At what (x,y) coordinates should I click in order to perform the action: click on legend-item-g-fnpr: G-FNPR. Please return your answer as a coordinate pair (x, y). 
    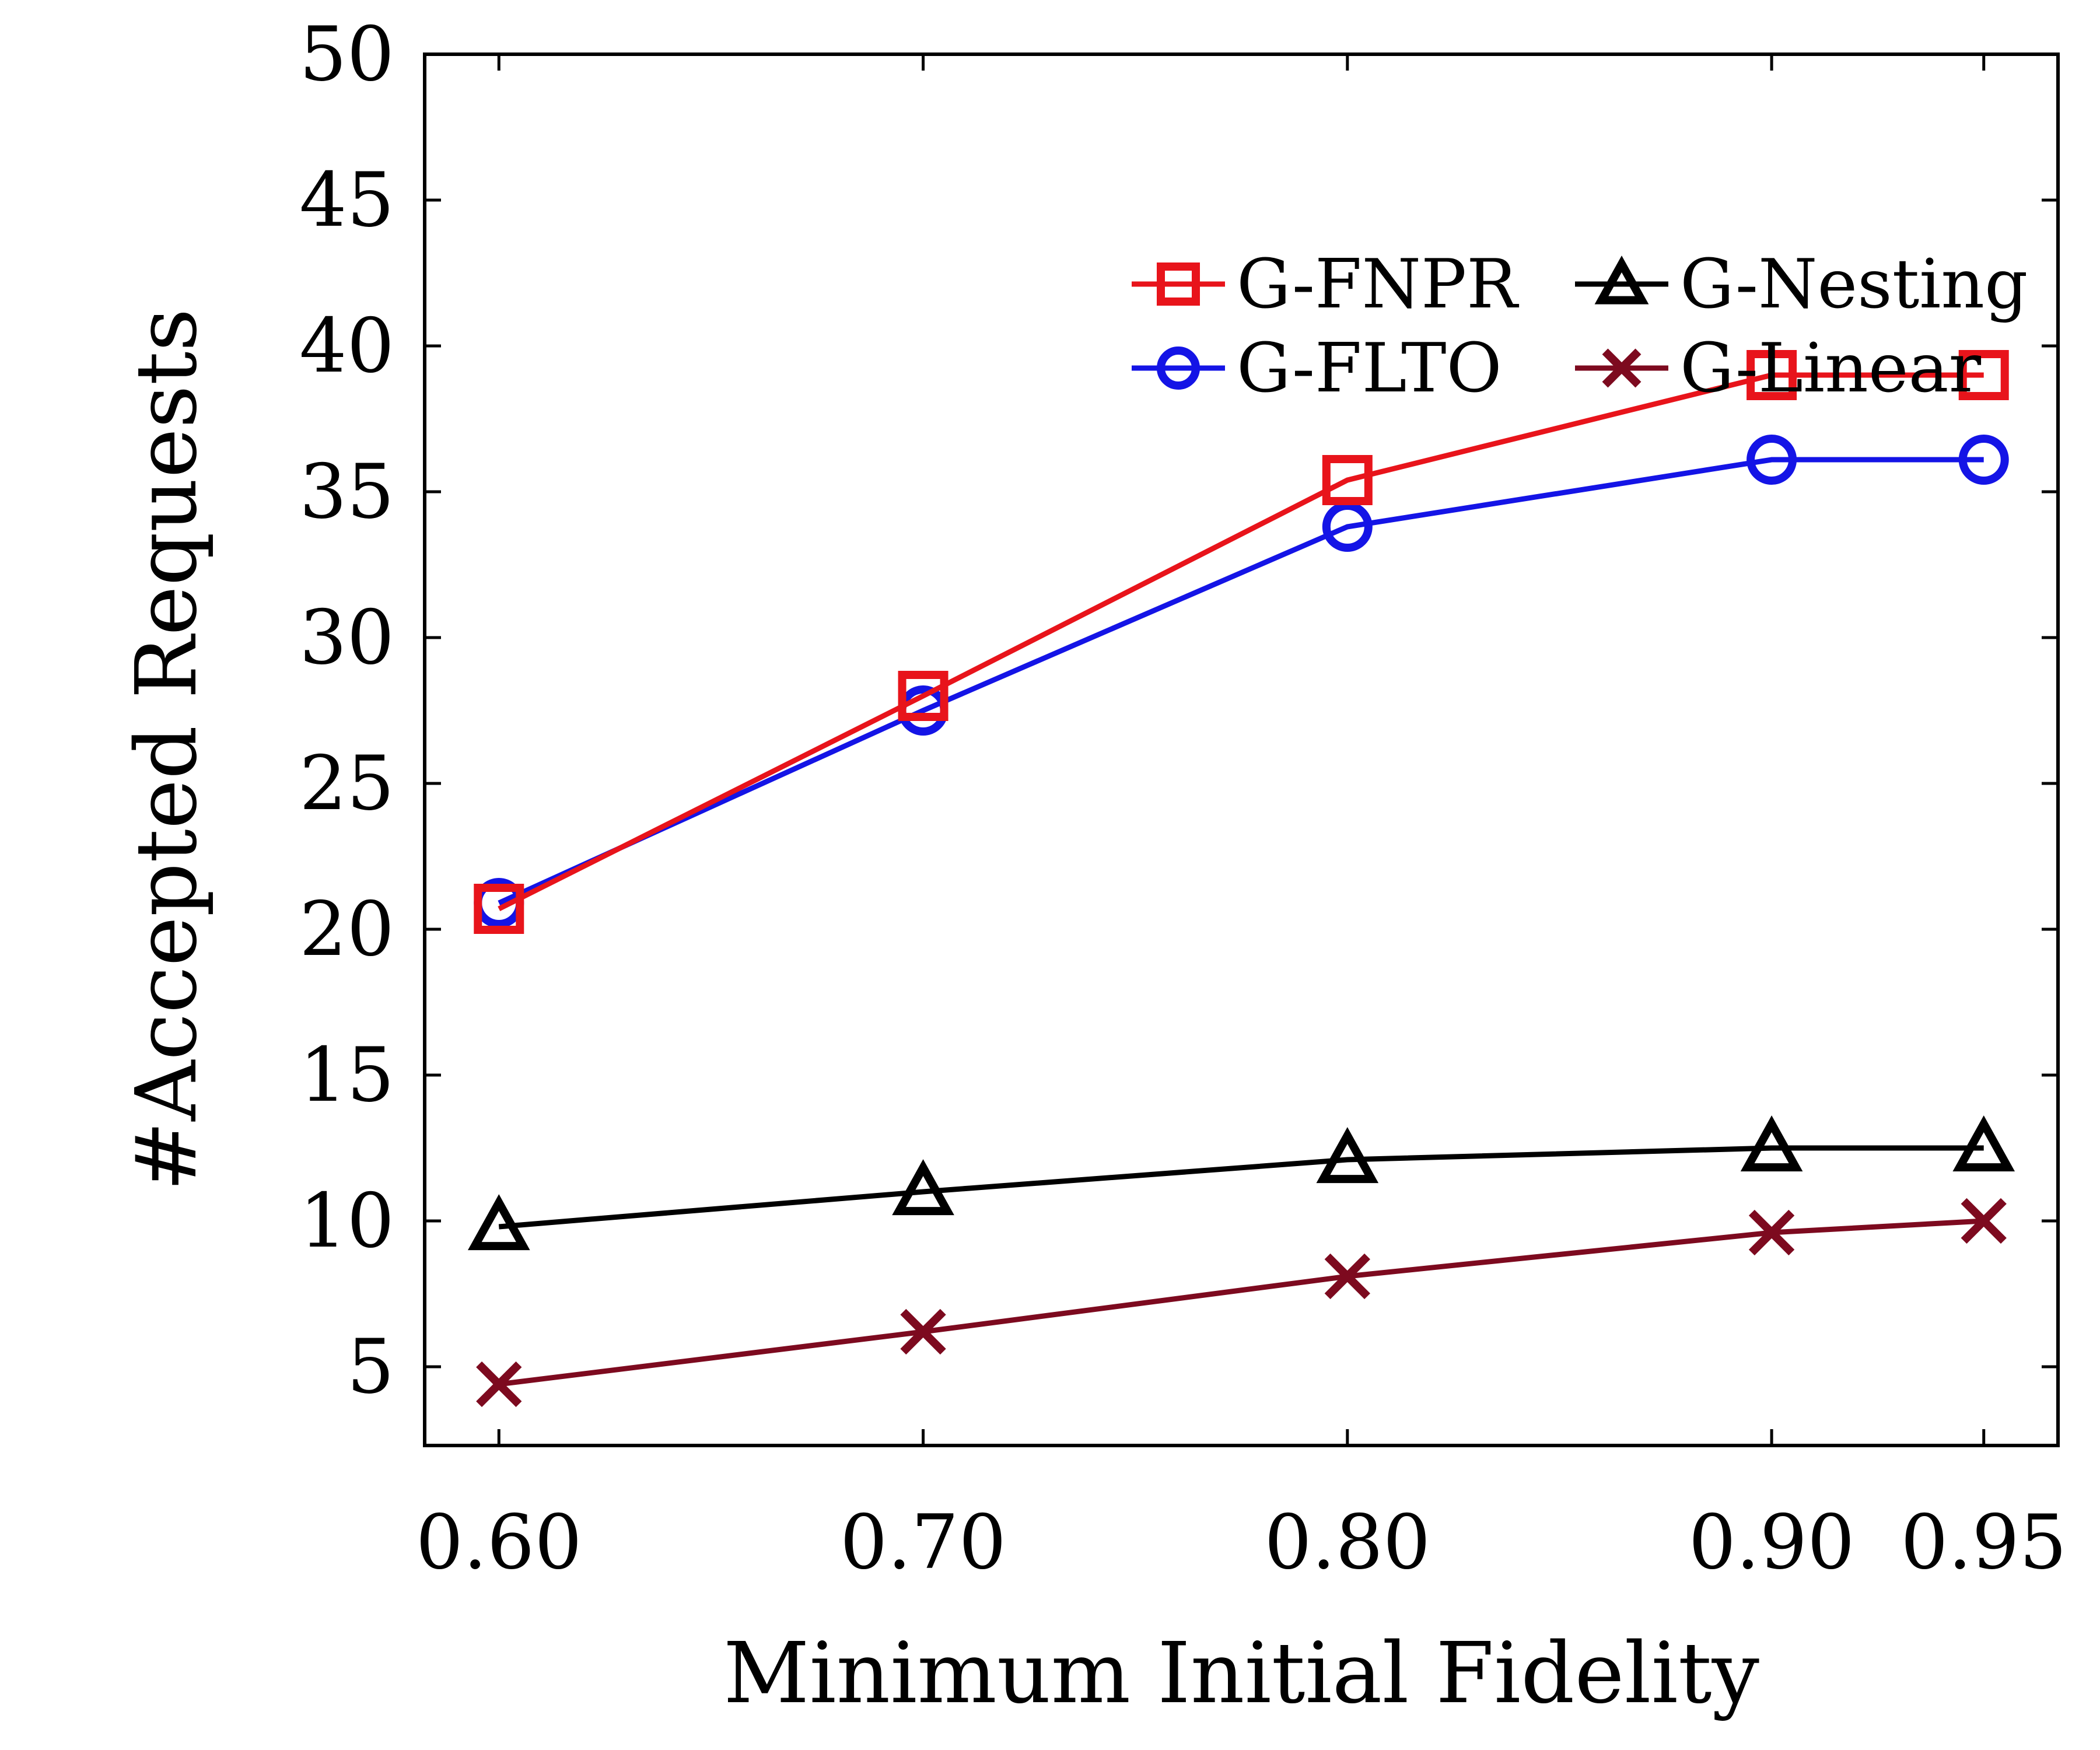
    Looking at the image, I should click on (1326, 284).